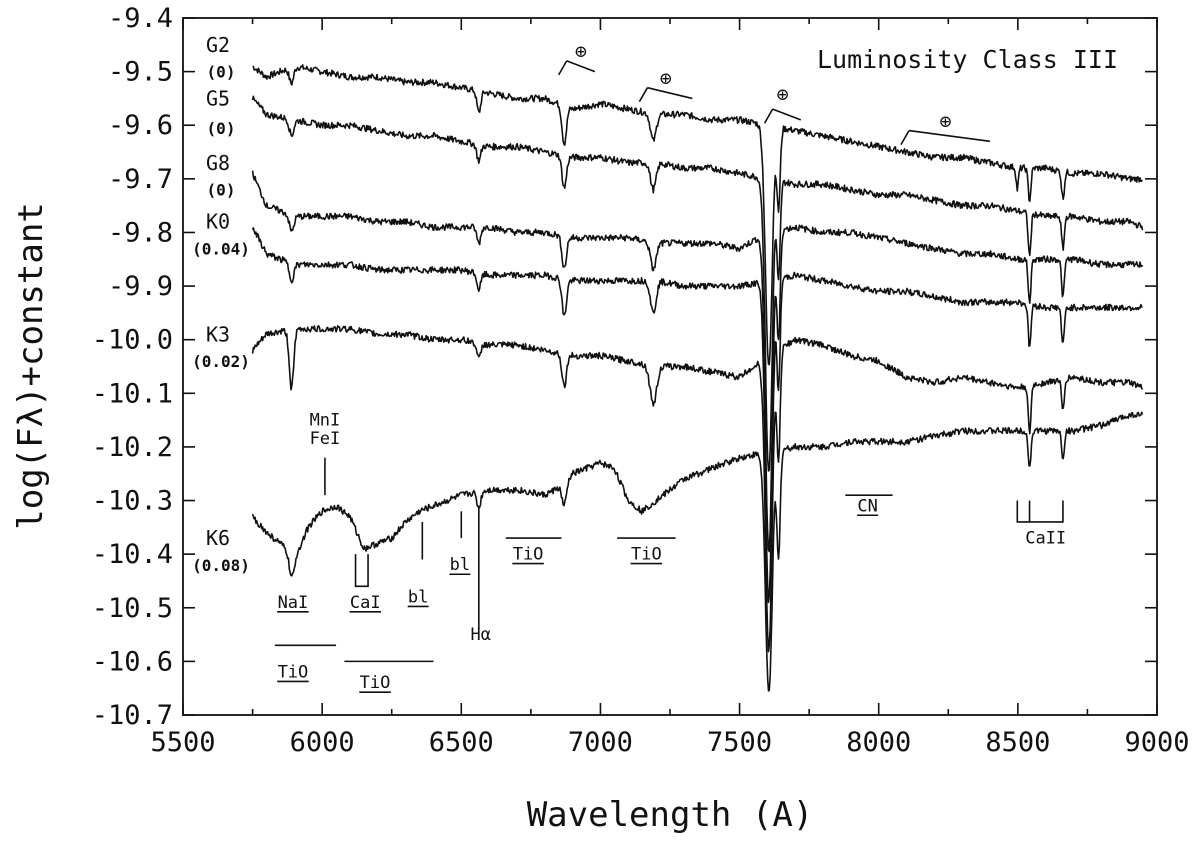 This screenshot has width=1200, height=841. What do you see at coordinates (218, 334) in the screenshot?
I see `series-label: K3` at bounding box center [218, 334].